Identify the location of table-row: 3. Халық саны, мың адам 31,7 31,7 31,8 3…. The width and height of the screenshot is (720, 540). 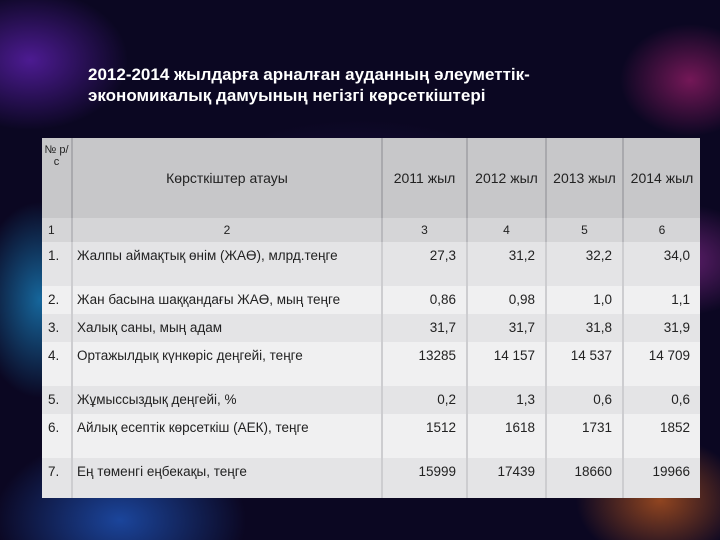
(371, 328).